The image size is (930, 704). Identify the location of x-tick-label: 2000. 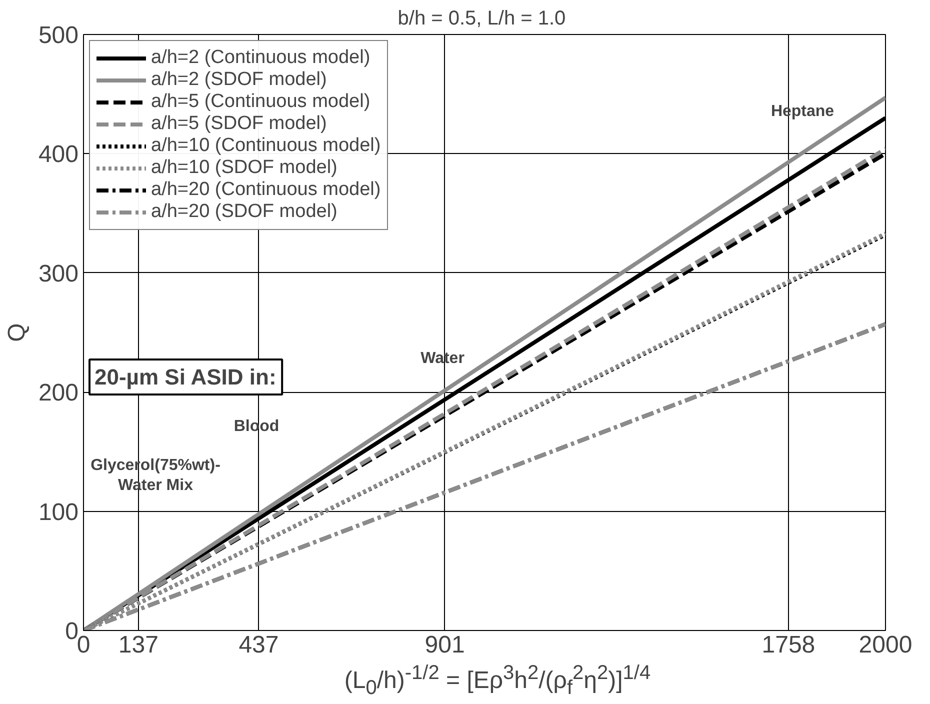
(885, 645).